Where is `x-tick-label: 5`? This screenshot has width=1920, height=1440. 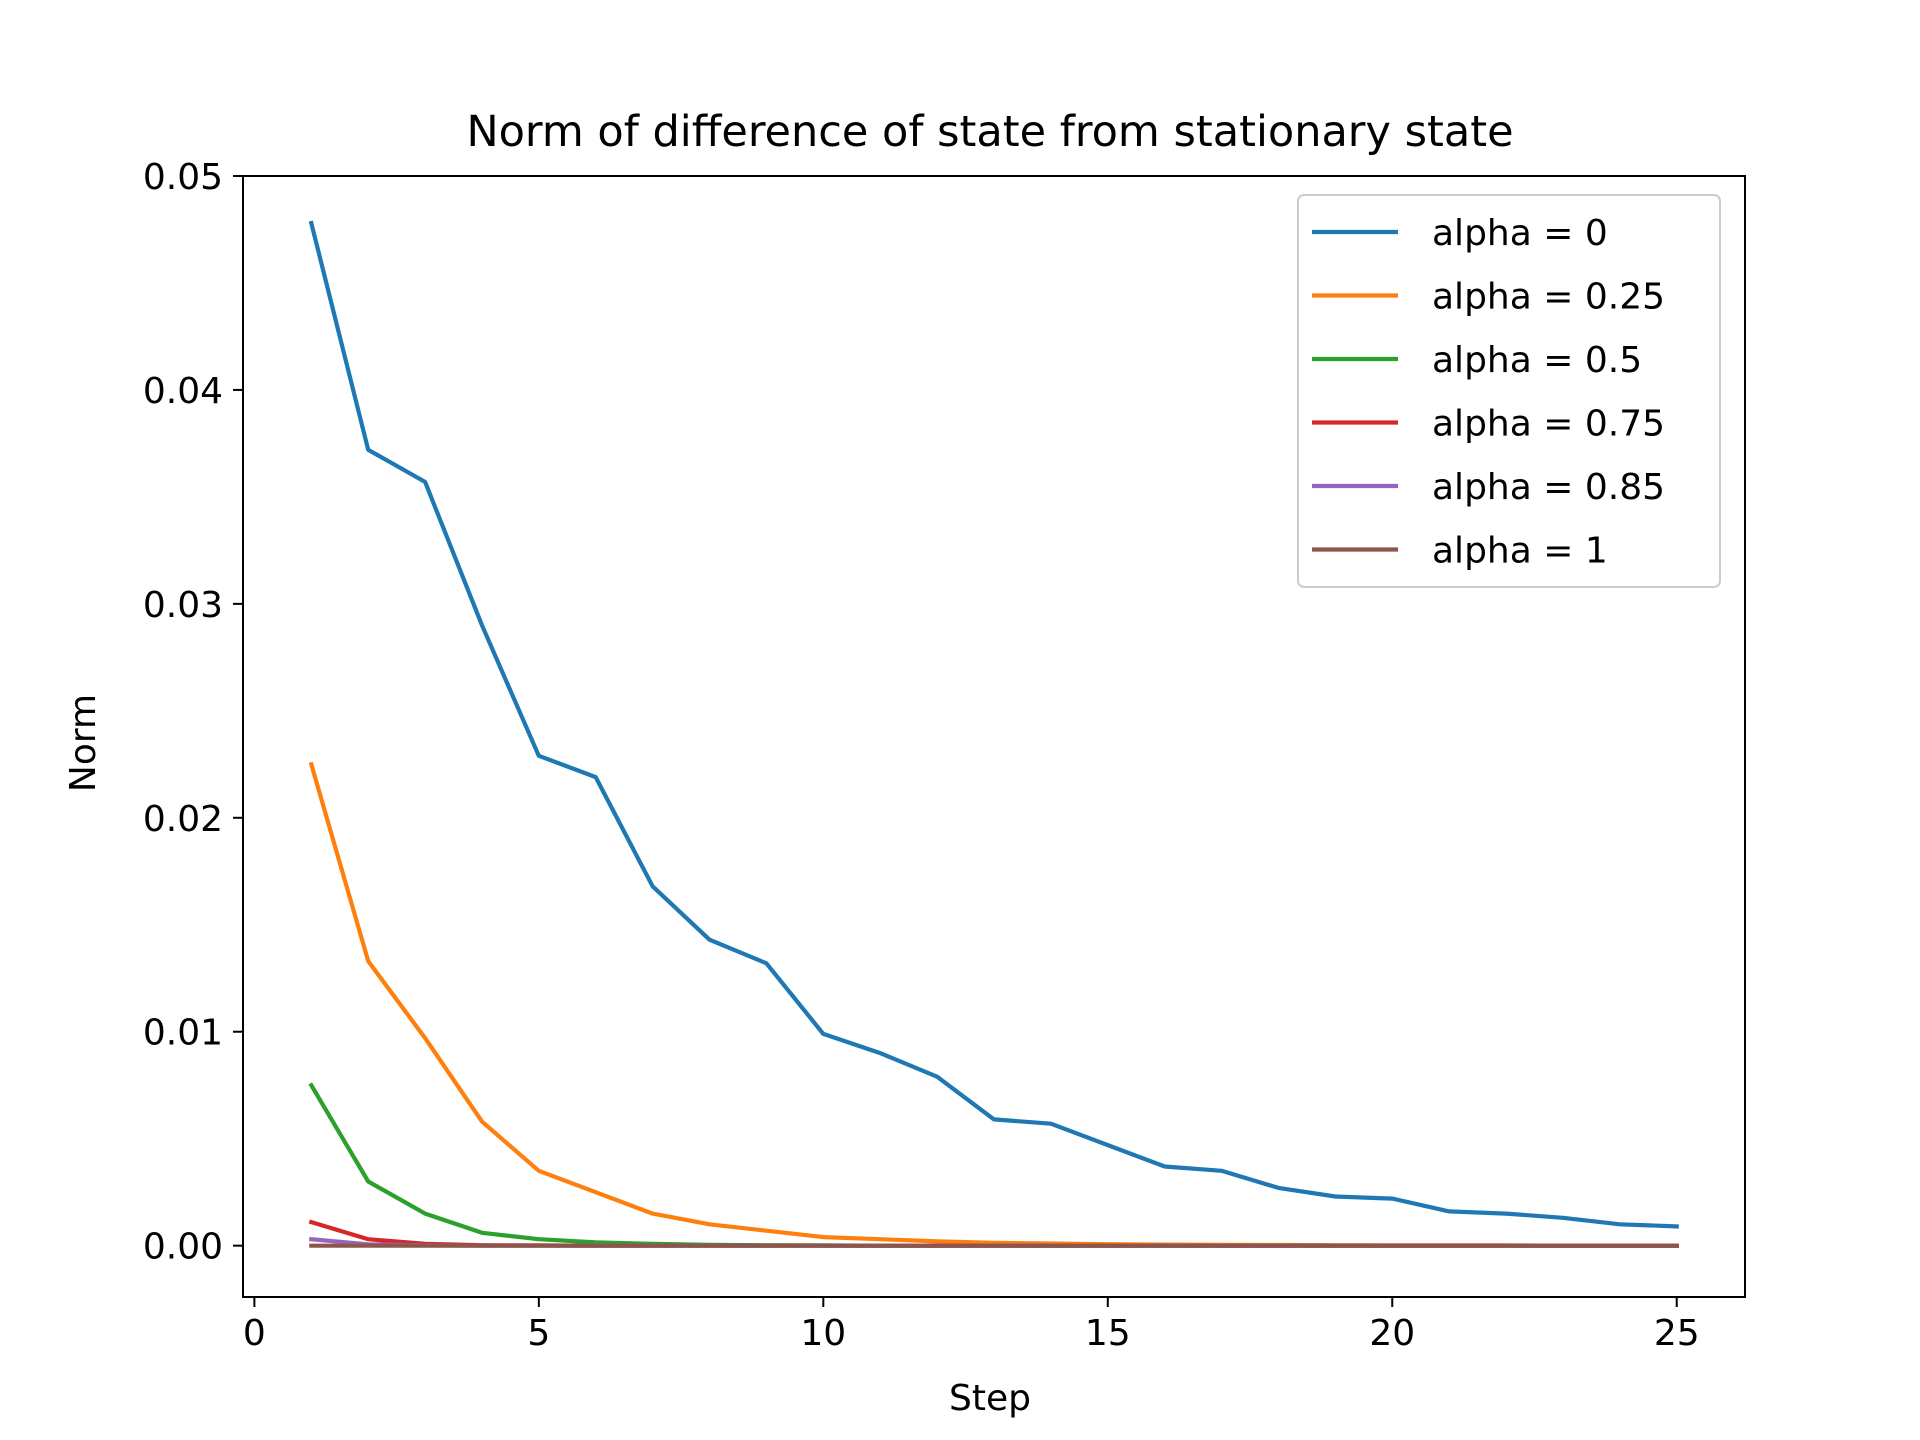 x-tick-label: 5 is located at coordinates (538, 1333).